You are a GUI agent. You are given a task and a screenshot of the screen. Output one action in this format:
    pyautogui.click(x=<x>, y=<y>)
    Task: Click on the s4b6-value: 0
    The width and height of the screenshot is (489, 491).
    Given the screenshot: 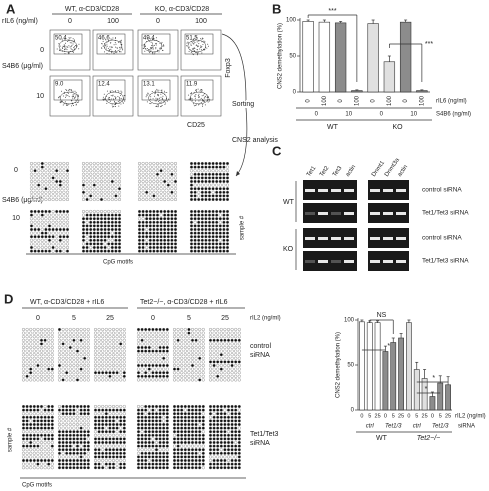 What is the action you would take?
    pyautogui.click(x=317, y=115)
    